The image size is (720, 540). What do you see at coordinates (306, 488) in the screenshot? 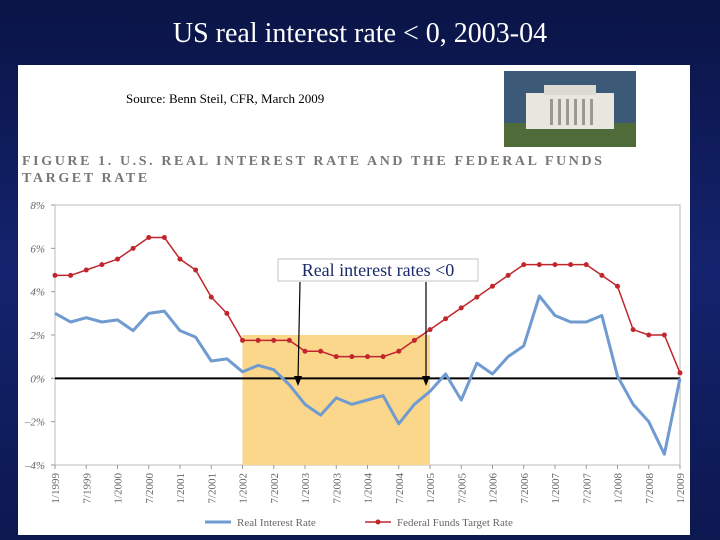
I see `x-tick-label: 1/2003` at bounding box center [306, 488].